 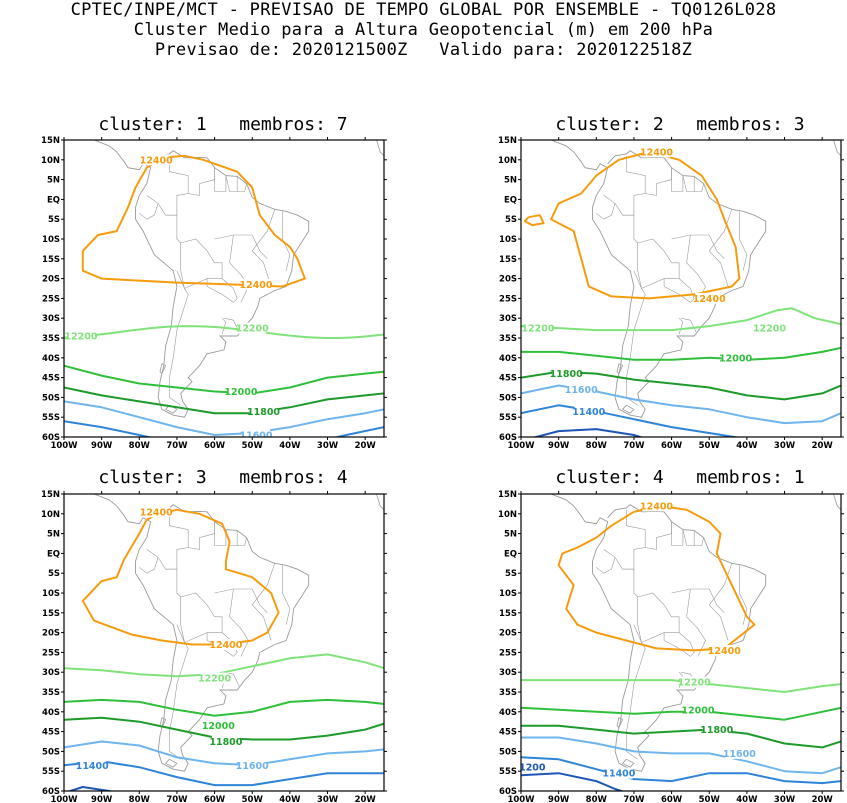 I want to click on x-tick-label: 50W, so click(x=710, y=799).